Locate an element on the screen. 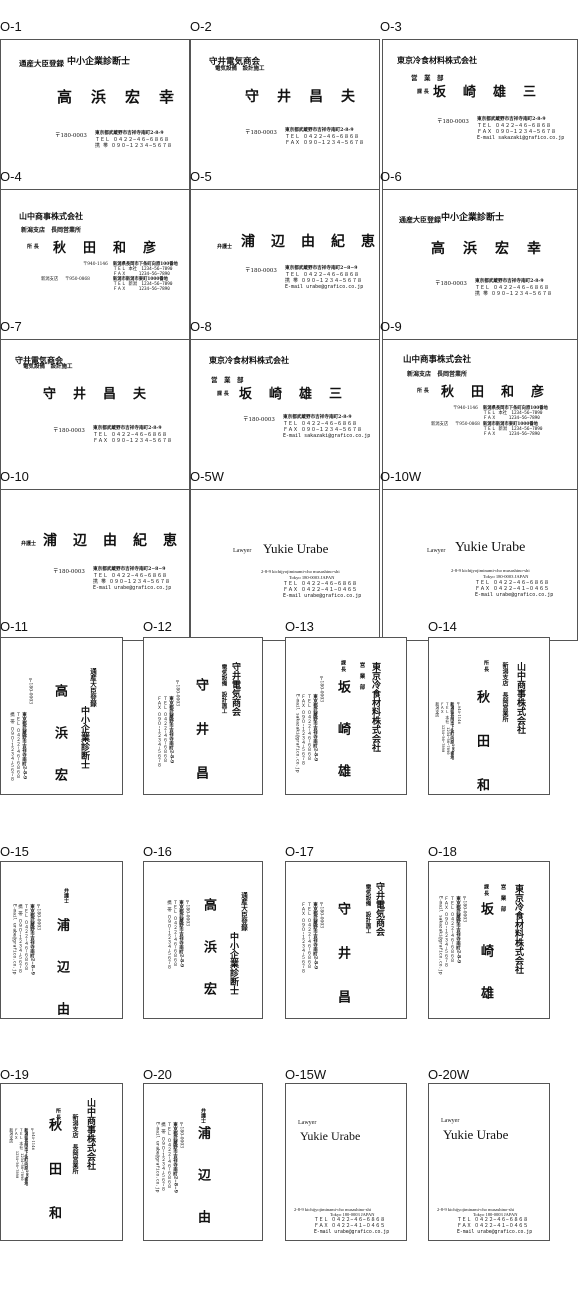 This screenshot has width=580, height=1300. company-name: 東京冷食材料株式会社 is located at coordinates (518, 929).